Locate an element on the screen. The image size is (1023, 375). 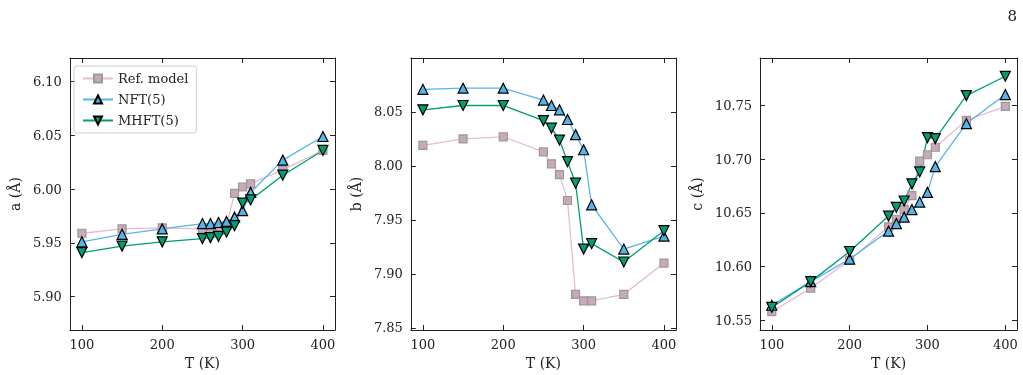
y-tick-label: 10.55 is located at coordinates (733, 320).